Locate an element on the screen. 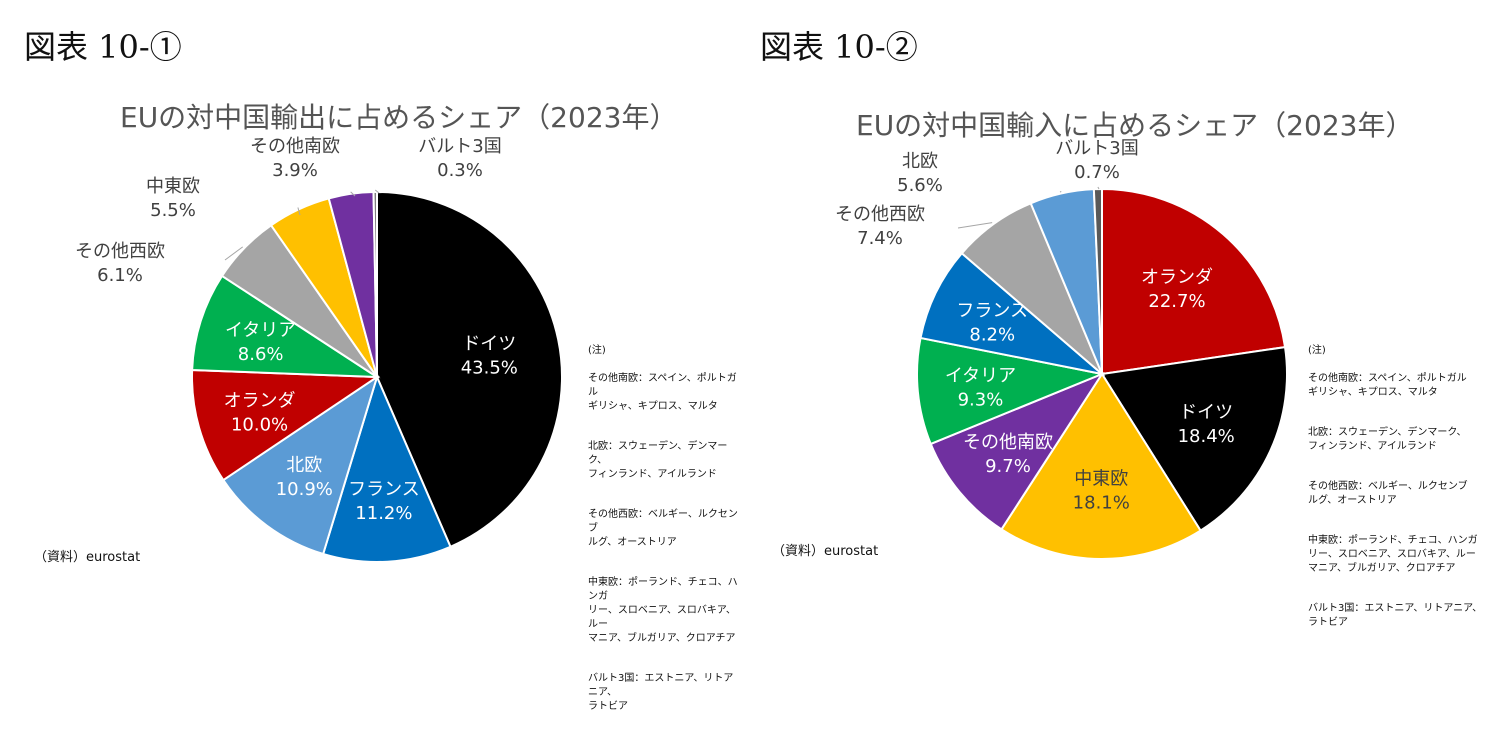 This screenshot has width=1507, height=740. slice-value-label: 5.5% is located at coordinates (173, 210).